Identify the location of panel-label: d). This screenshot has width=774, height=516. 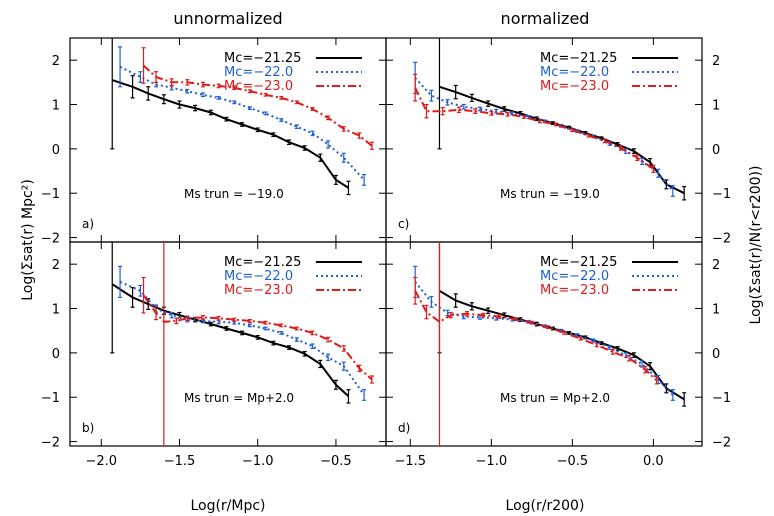
(404, 428).